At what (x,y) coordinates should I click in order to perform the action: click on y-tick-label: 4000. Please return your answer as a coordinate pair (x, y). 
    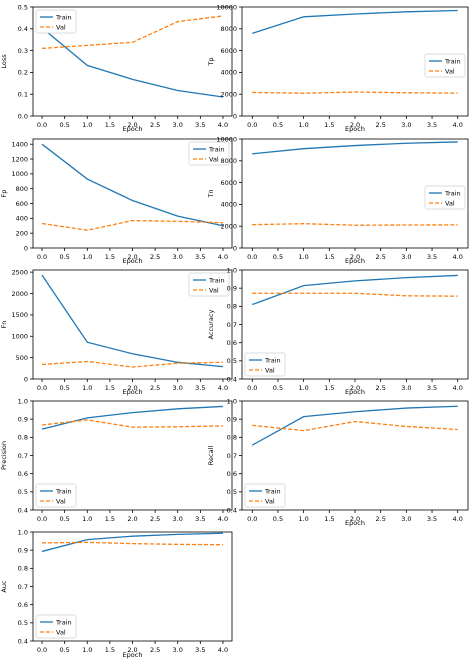
    Looking at the image, I should click on (228, 205).